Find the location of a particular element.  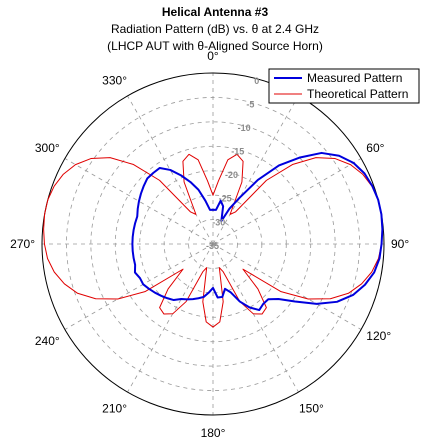

angle-tick-label: 240° is located at coordinates (47, 341).